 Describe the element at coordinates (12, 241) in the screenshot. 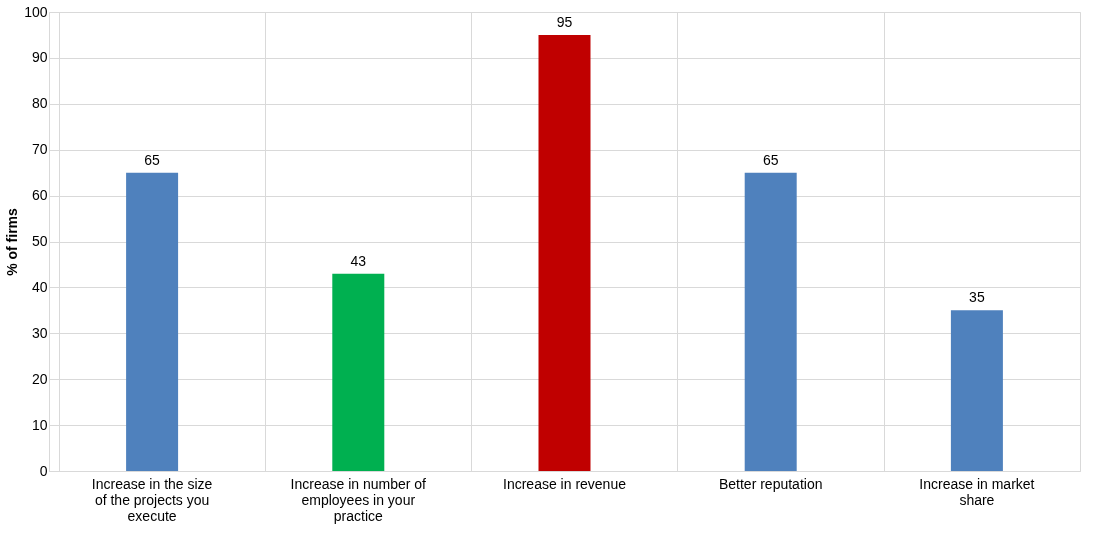

I see `y-axis-title: % of firms` at that location.